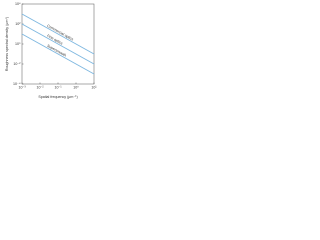  Describe the element at coordinates (18, 44) in the screenshot. I see `y-tick-label: 10⁰` at that location.